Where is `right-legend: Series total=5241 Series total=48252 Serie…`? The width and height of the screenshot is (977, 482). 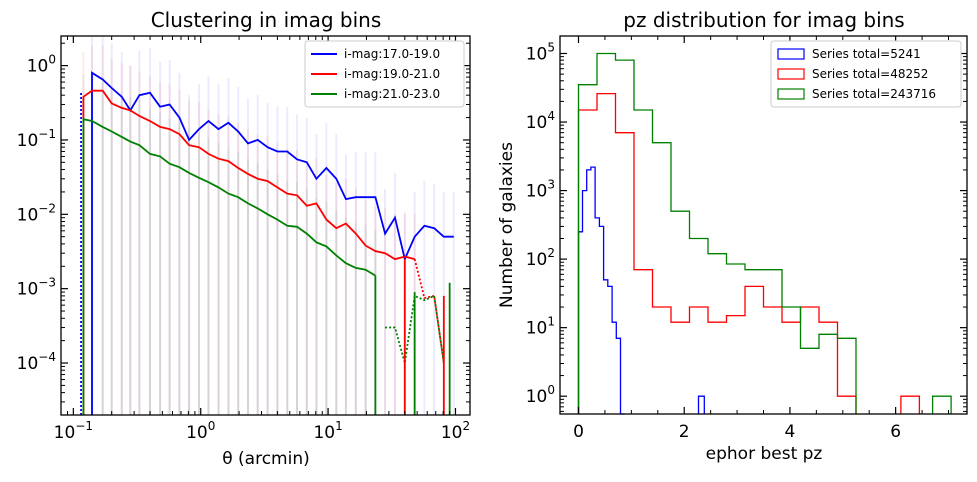
right-legend: Series total=5241 Series total=48252 Serie… is located at coordinates (866, 74).